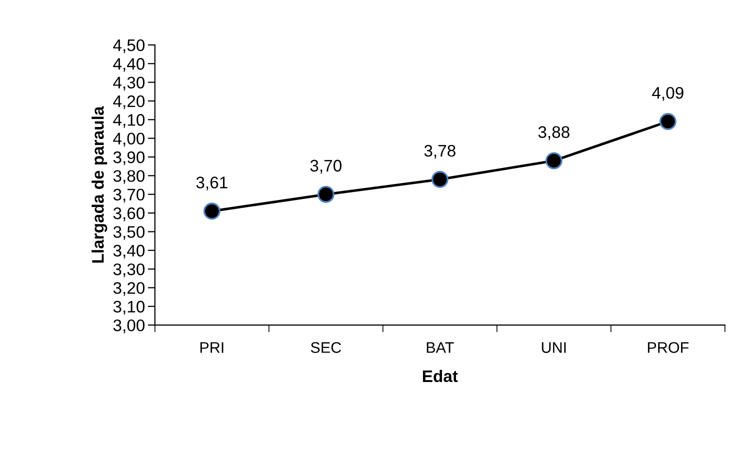  What do you see at coordinates (129, 270) in the screenshot?
I see `y-tick-label: 3,30` at bounding box center [129, 270].